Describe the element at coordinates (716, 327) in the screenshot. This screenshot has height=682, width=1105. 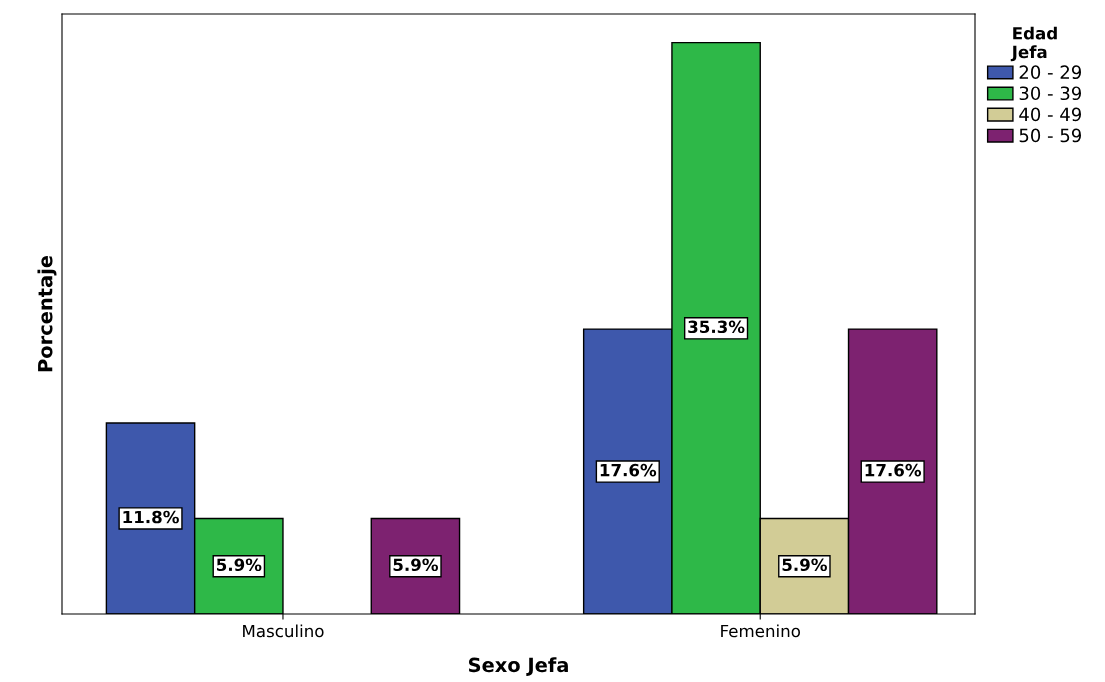
I see `data-label: 35.3%` at that location.